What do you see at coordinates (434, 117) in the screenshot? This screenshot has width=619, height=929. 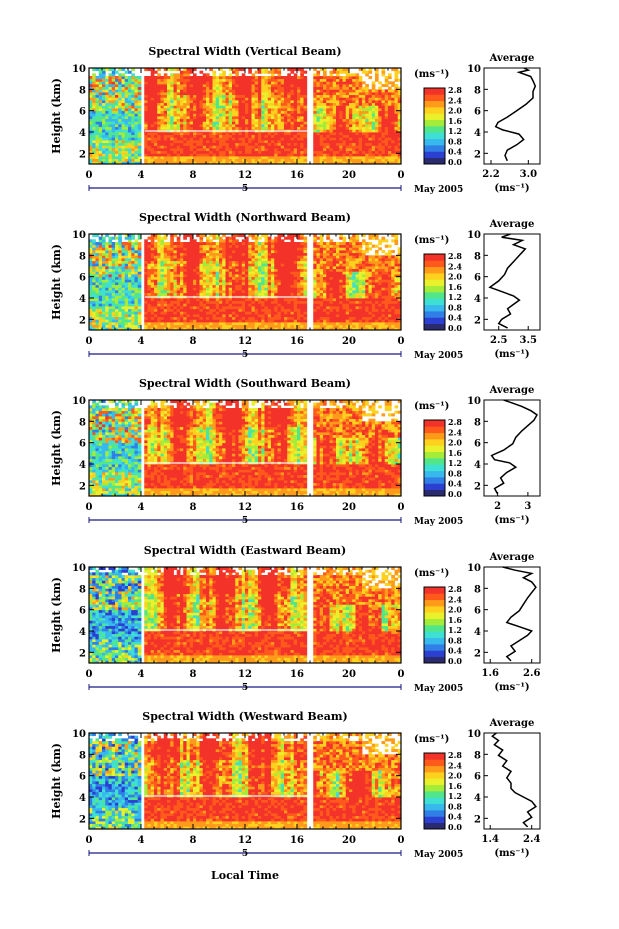 I see `colorbar-swatch` at bounding box center [434, 117].